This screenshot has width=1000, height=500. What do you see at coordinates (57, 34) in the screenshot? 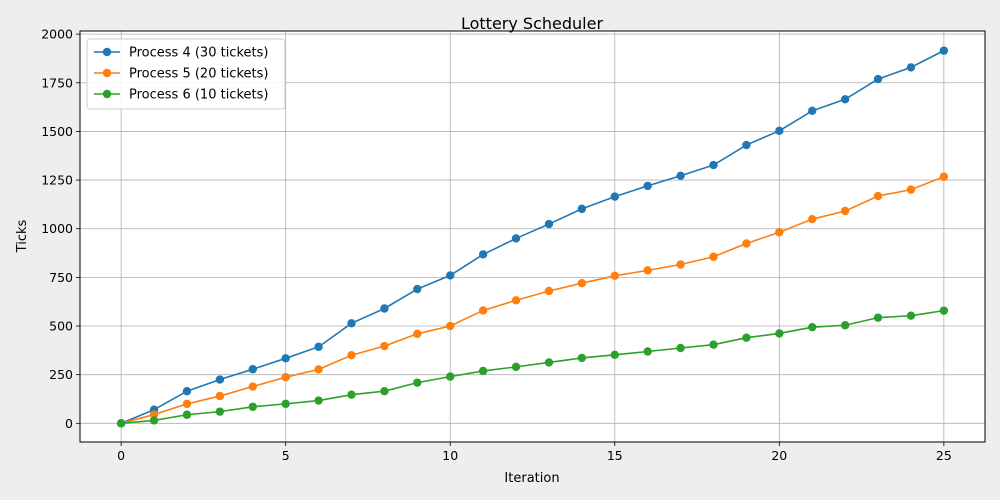
I see `y-tick-label: 2000` at bounding box center [57, 34].